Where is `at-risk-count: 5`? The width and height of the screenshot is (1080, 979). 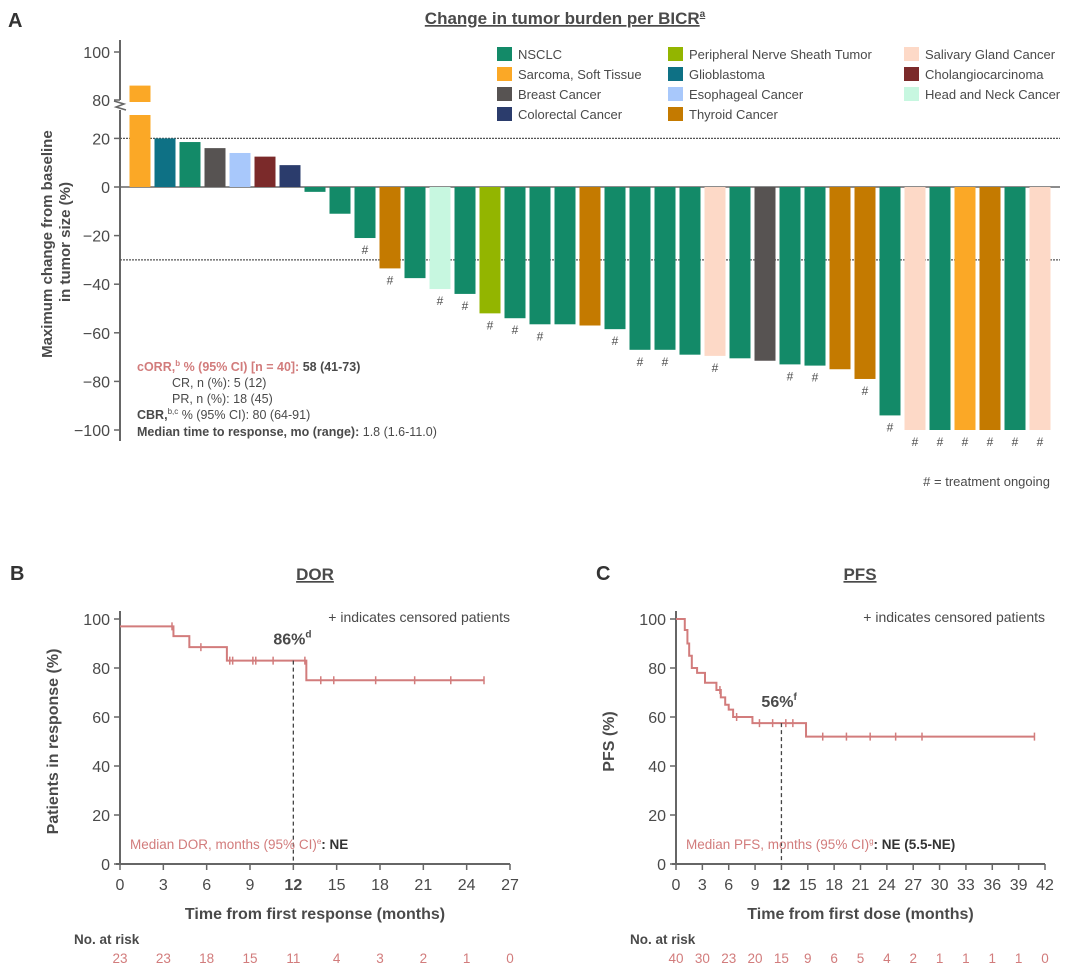
at-risk-count: 5 is located at coordinates (861, 958).